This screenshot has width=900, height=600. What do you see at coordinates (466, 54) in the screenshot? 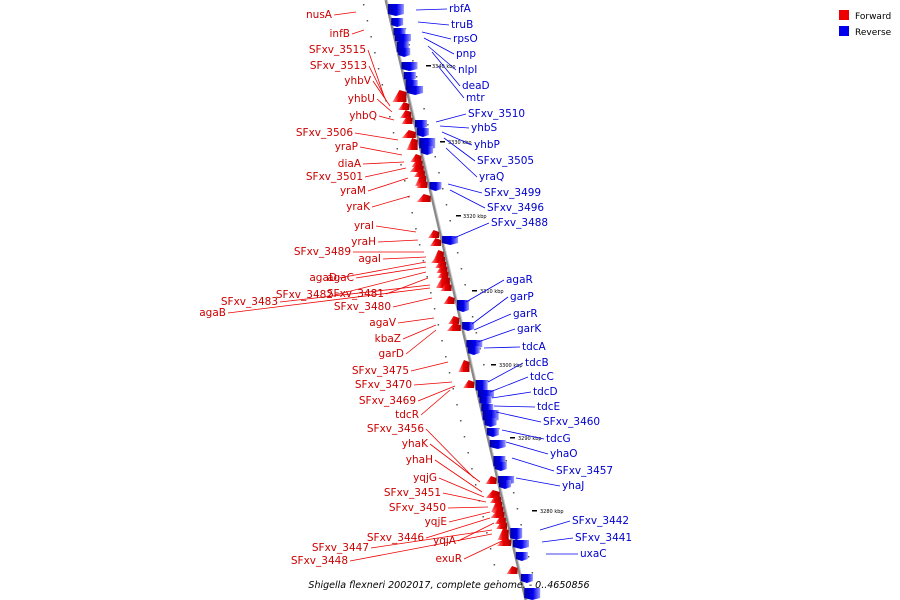
I see `reverse-gene-label: pnp` at bounding box center [466, 54].